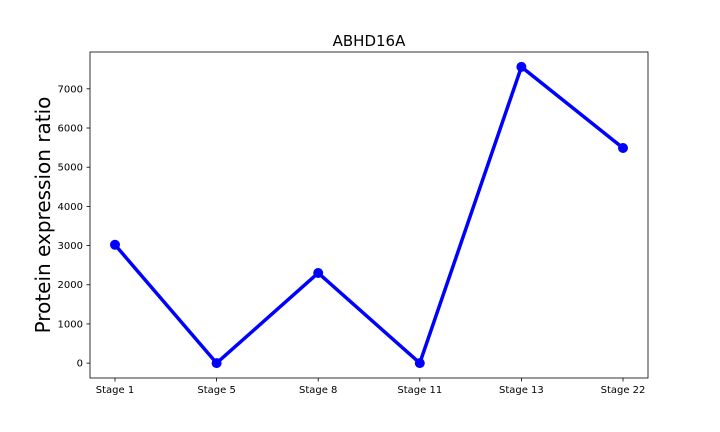 Image resolution: width=720 pixels, height=432 pixels. What do you see at coordinates (70, 129) in the screenshot?
I see `y-tick-label: 6000` at bounding box center [70, 129].